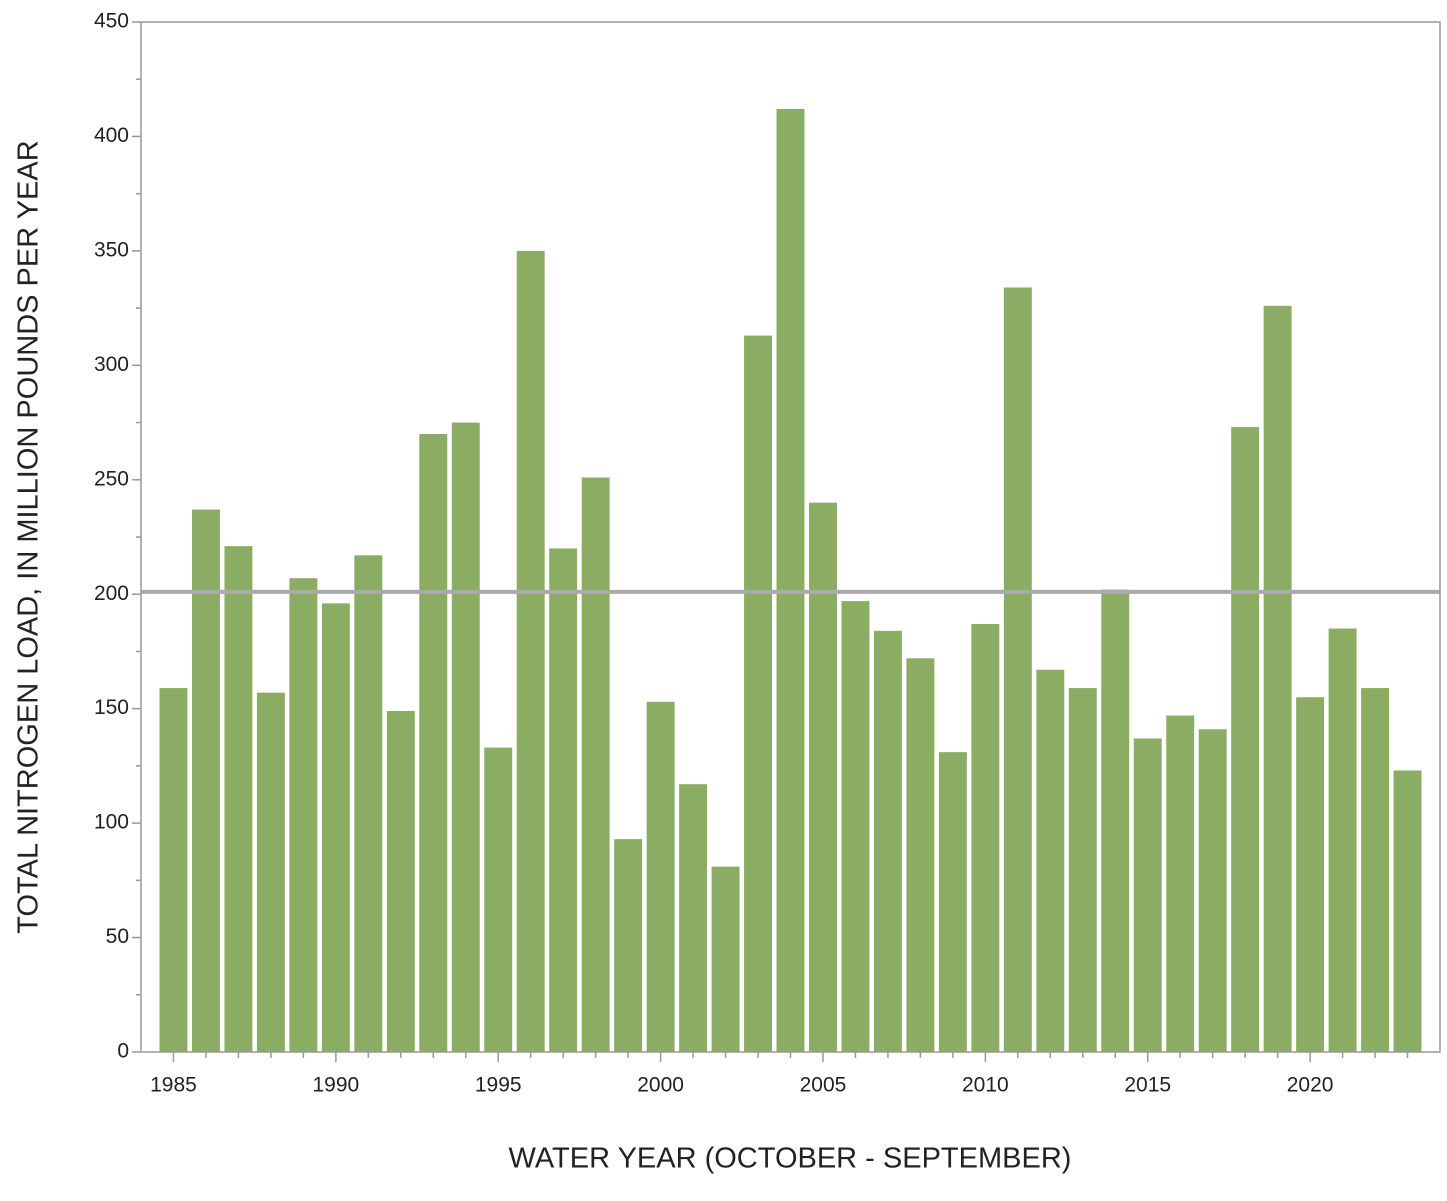 The width and height of the screenshot is (1447, 1201). I want to click on x-tick-label: 1990, so click(335, 1085).